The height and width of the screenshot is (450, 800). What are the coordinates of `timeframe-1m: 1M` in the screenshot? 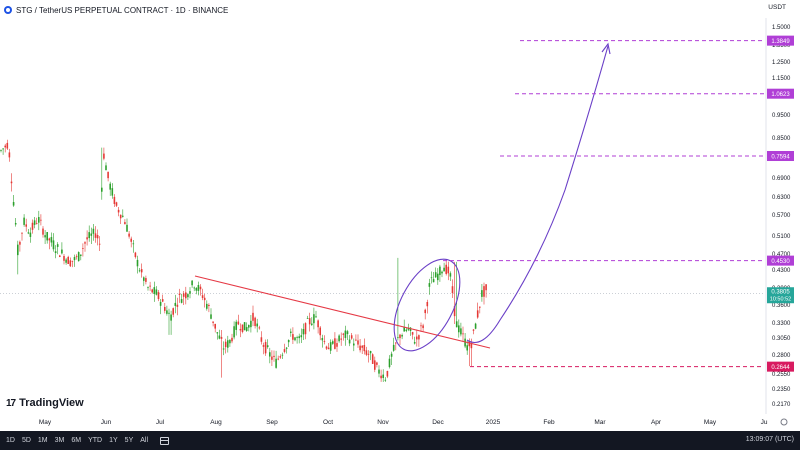 It's located at (42, 440).